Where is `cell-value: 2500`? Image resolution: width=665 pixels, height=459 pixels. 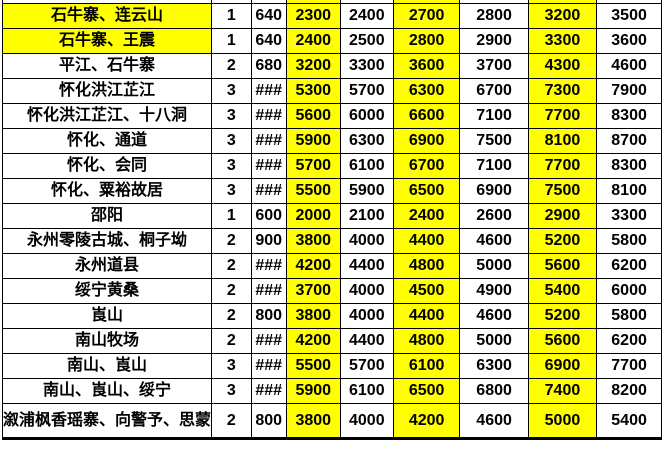 cell-value: 2500 is located at coordinates (366, 41).